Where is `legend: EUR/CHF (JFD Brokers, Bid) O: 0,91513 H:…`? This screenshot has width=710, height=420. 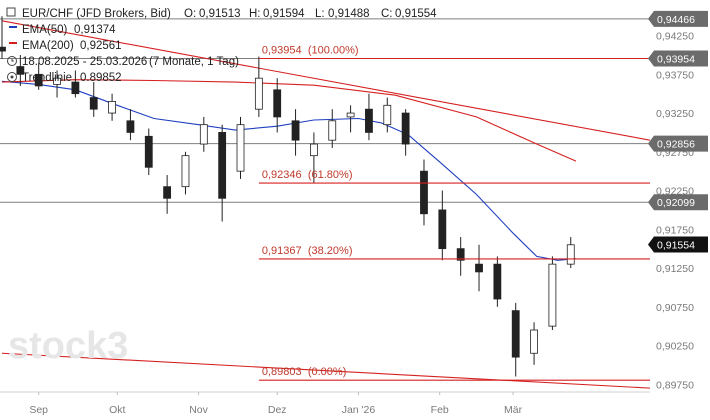 legend: EUR/CHF (JFD Brokers, Bid) O: 0,91513 H:… is located at coordinates (221, 45).